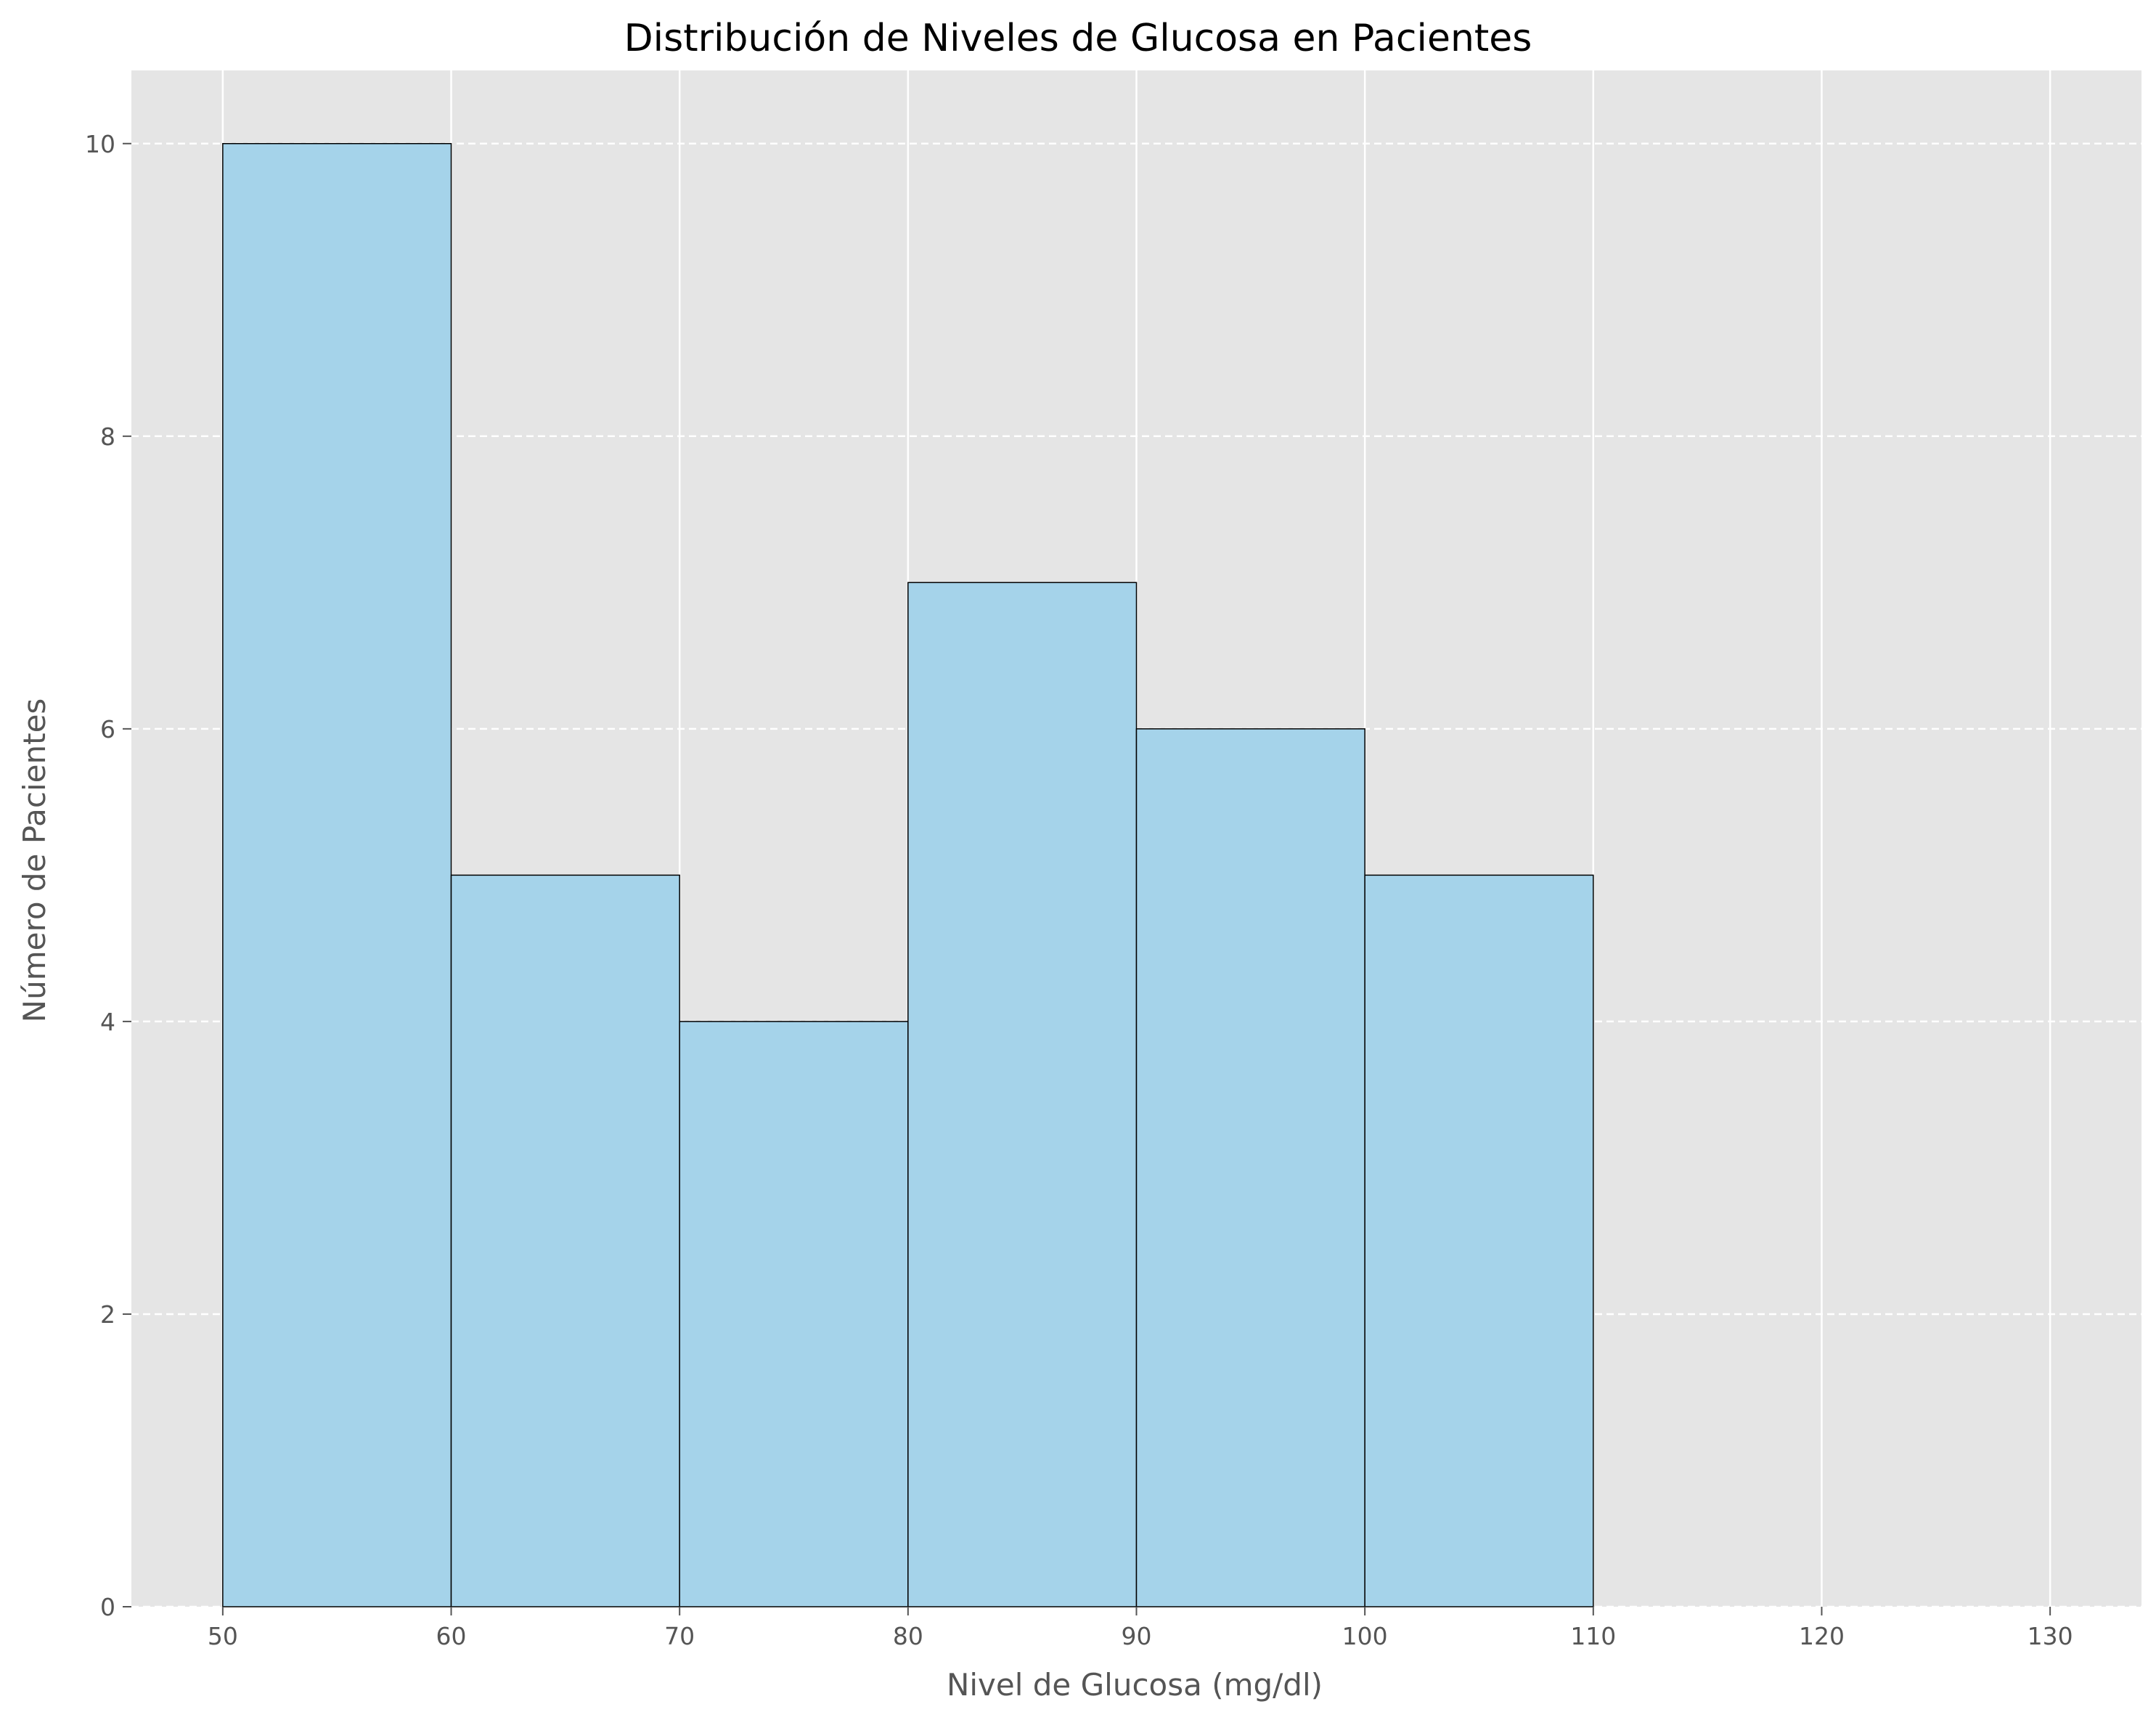  Describe the element at coordinates (1135, 1685) in the screenshot. I see `x-axis-label: Nivel de Glucosa (mg/dl)` at that location.